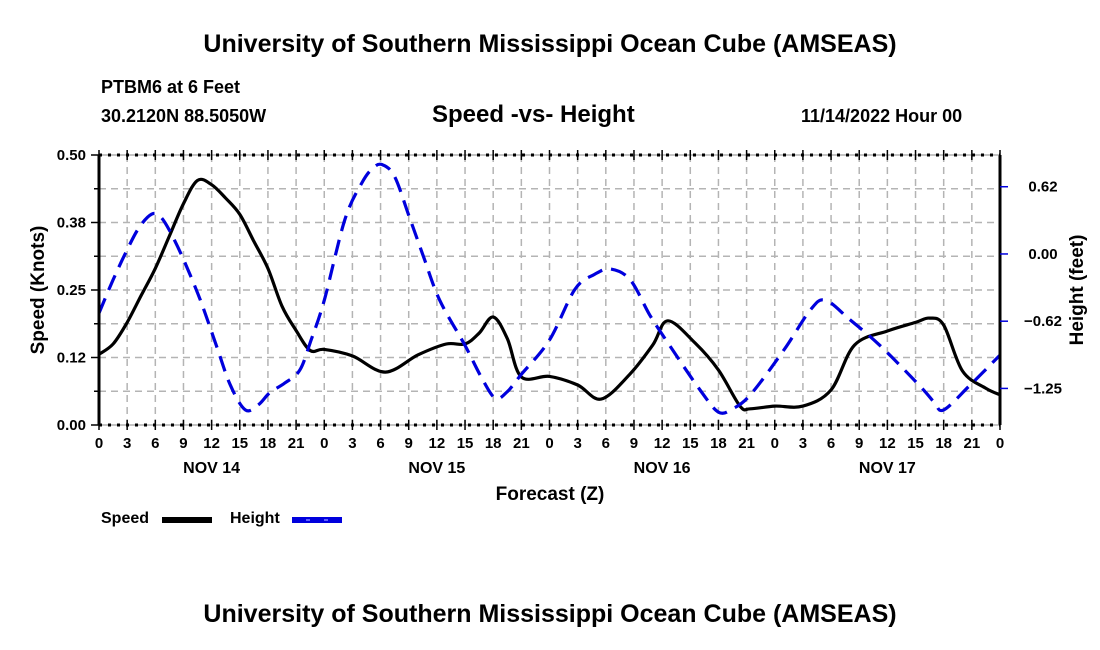  Describe the element at coordinates (255, 518) in the screenshot. I see `legend-height-label: Height` at that location.